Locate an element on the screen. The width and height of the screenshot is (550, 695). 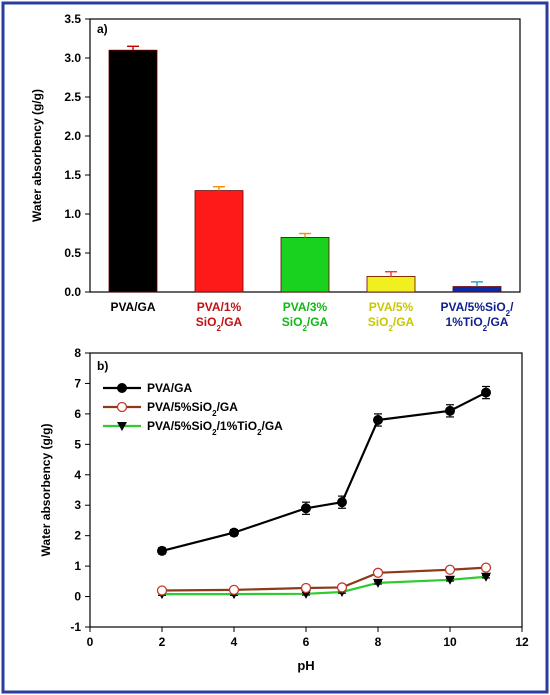
x-tick-label-b: 0 is located at coordinates (90, 642).